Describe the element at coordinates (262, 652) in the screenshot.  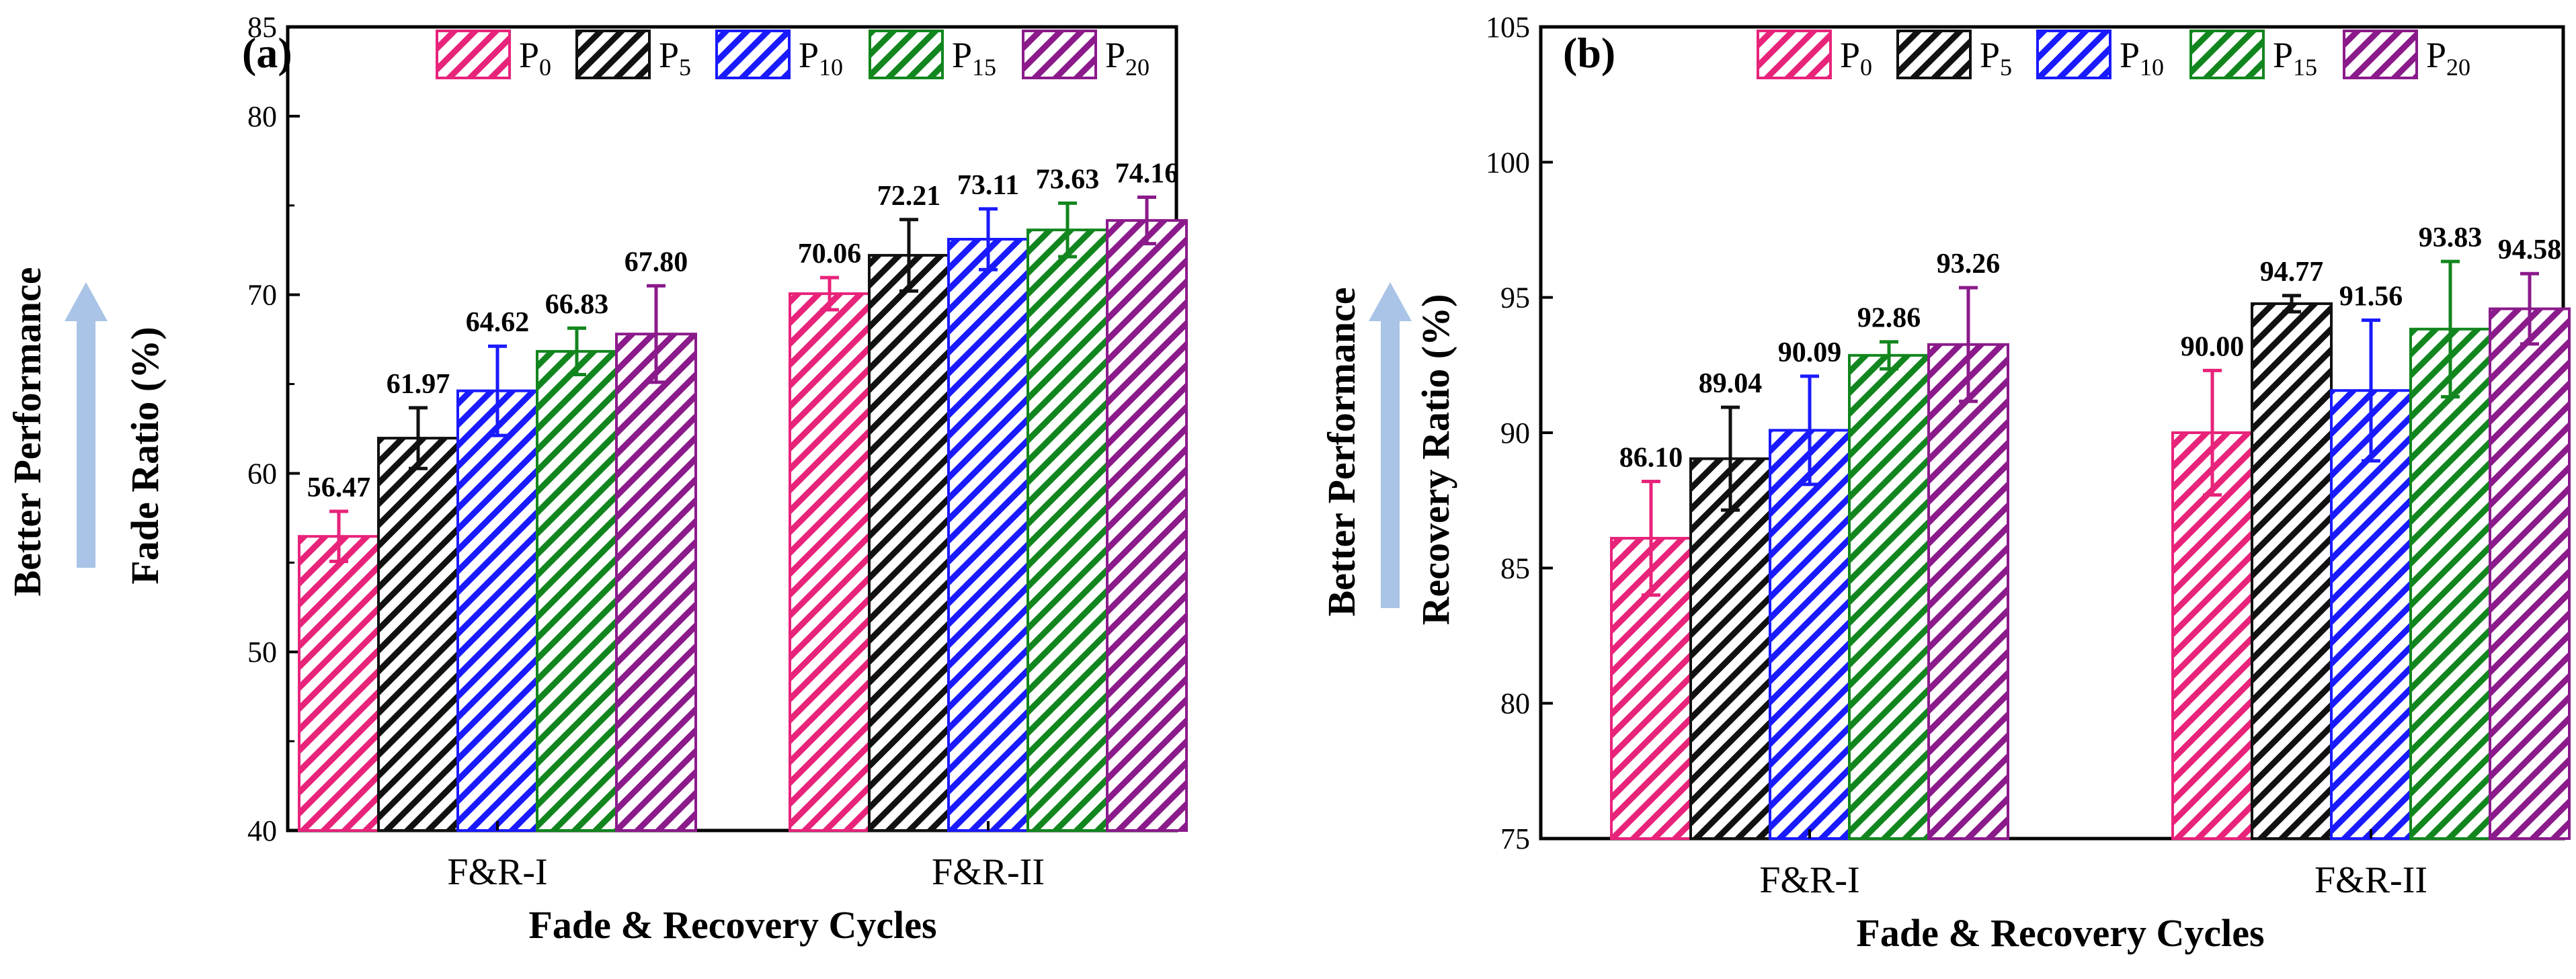
I see `y-tick-label: 50` at that location.